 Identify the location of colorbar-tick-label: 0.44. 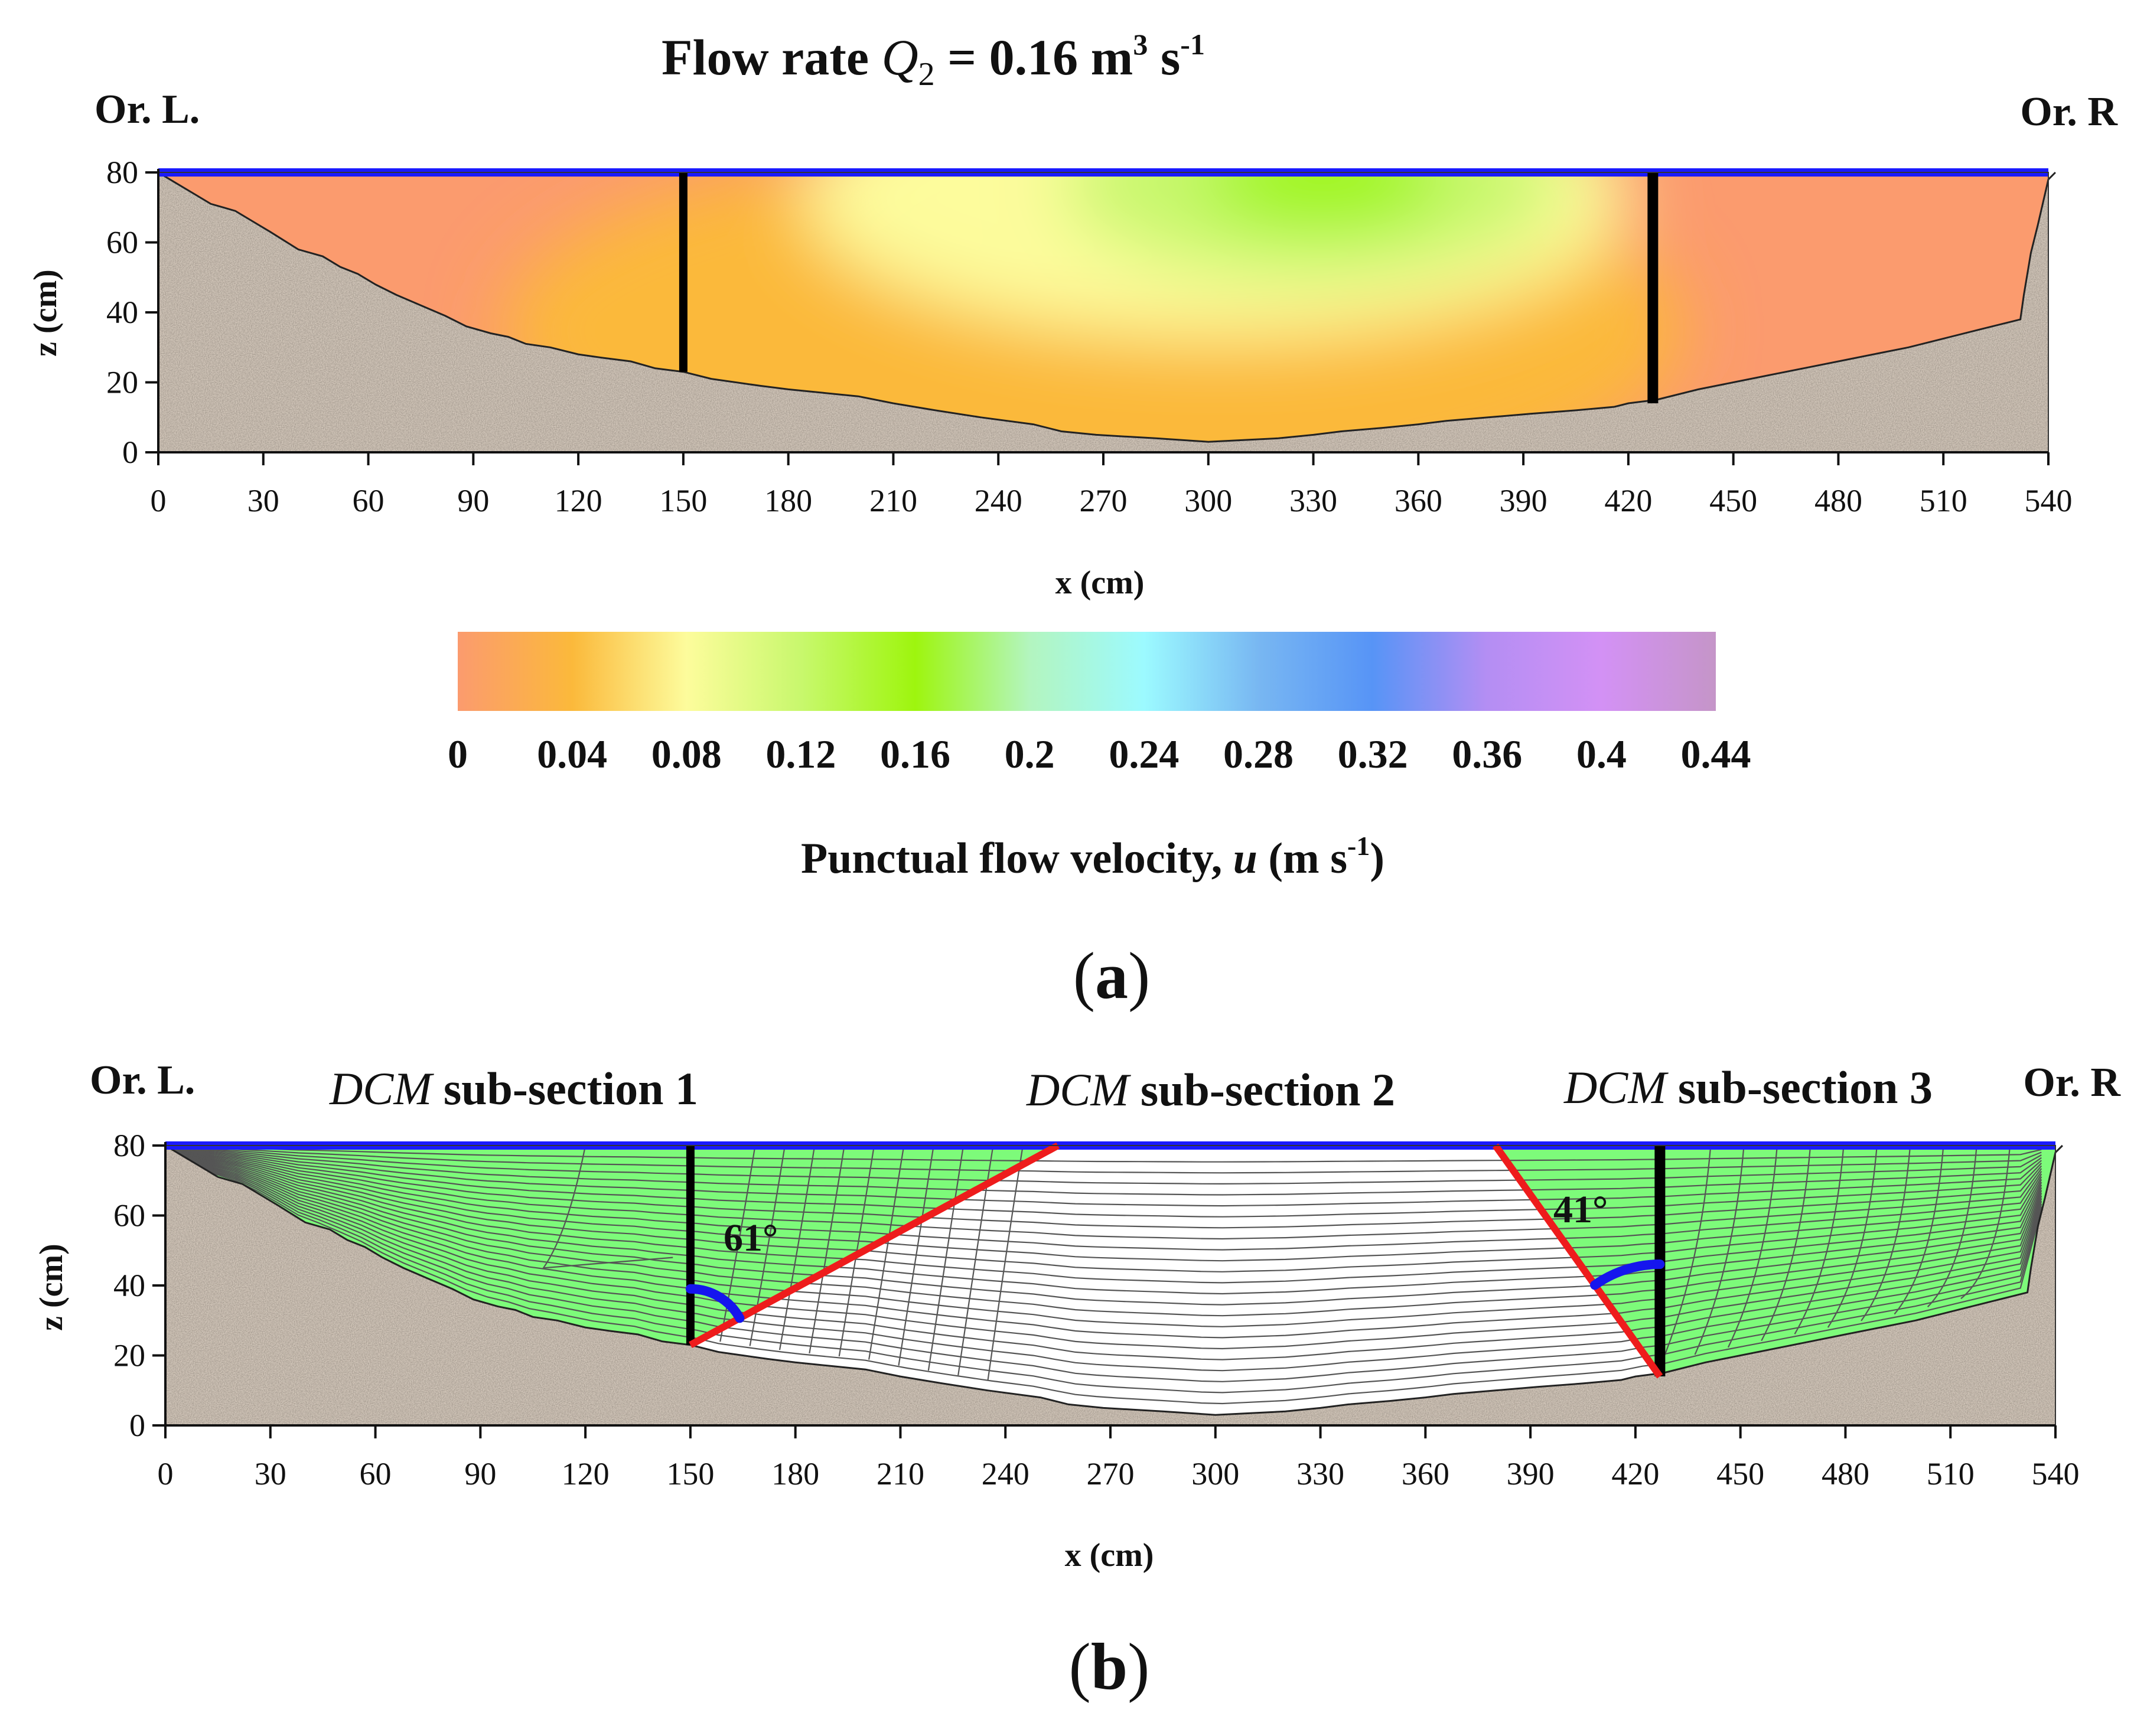
(1716, 754).